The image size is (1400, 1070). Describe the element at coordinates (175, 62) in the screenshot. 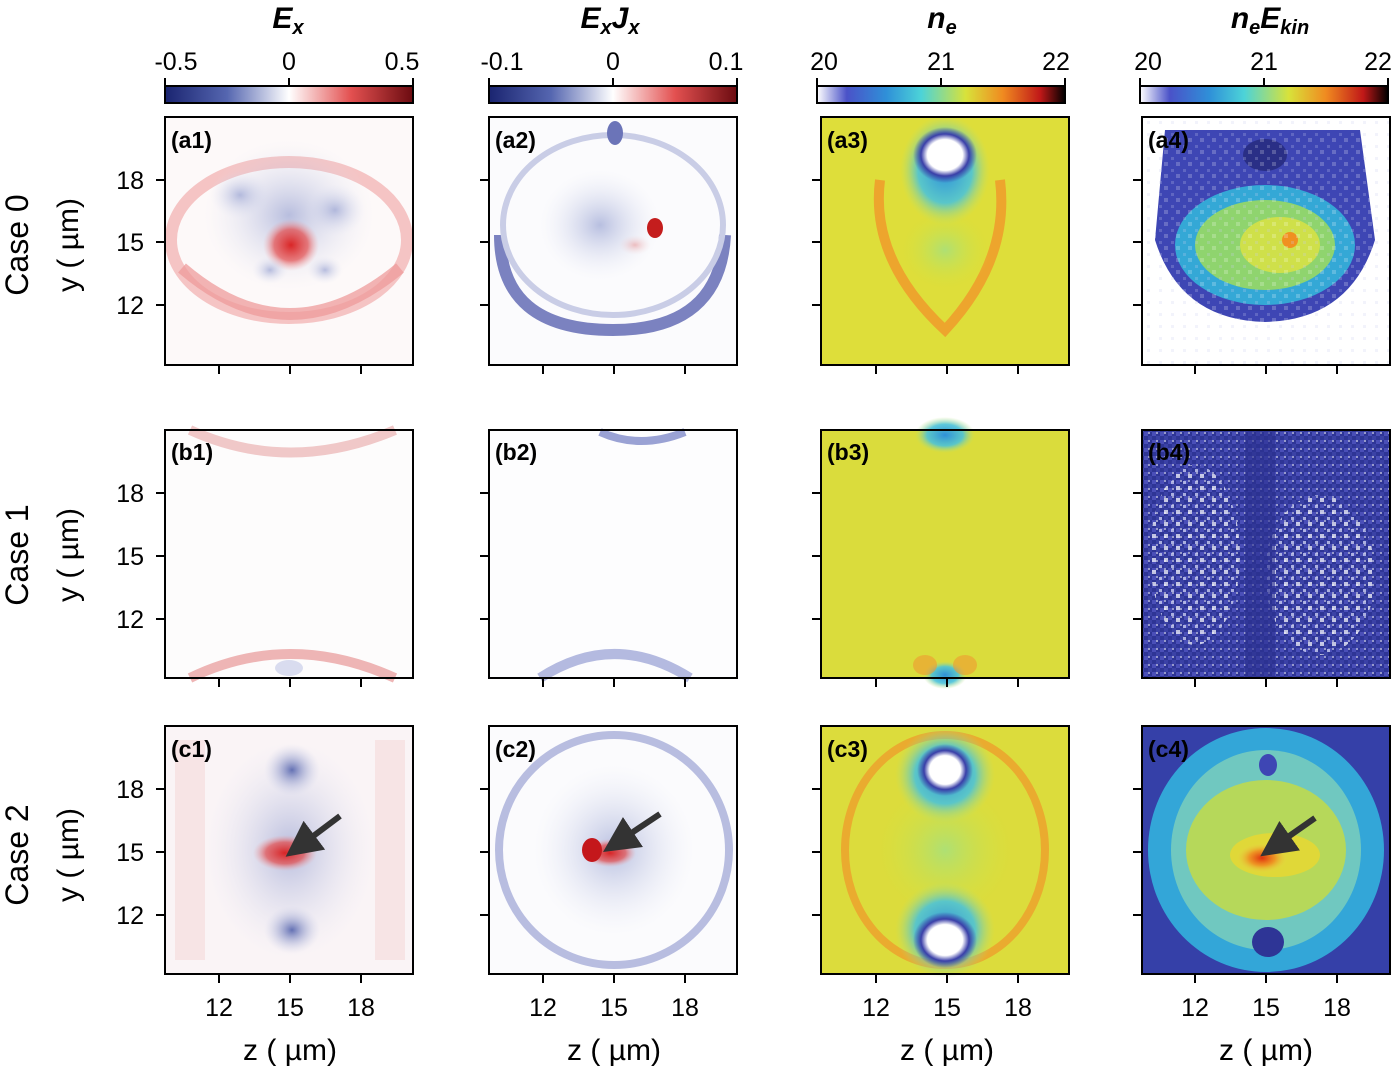

I see `cbar-tick: -0.5` at that location.